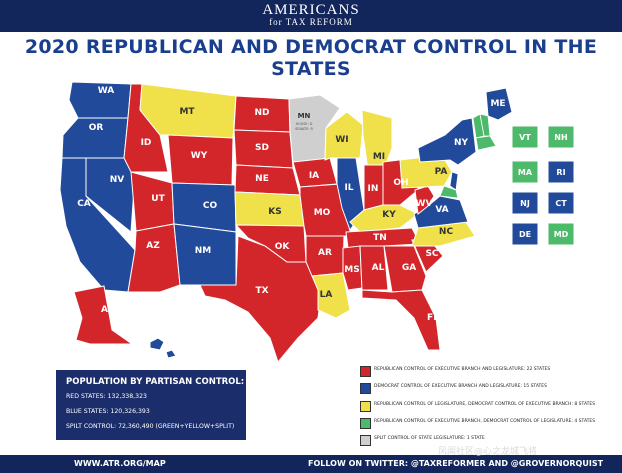 The height and width of the screenshot is (473, 622). I want to click on small-state-label-ct: CT, so click(561, 203).